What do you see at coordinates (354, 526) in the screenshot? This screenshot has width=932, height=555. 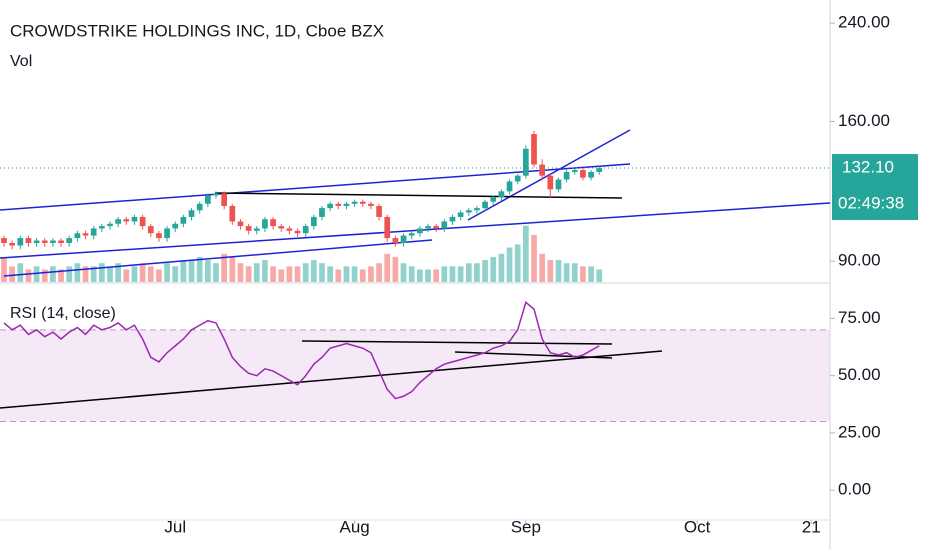 I see `x-tick-label: Aug` at bounding box center [354, 526].